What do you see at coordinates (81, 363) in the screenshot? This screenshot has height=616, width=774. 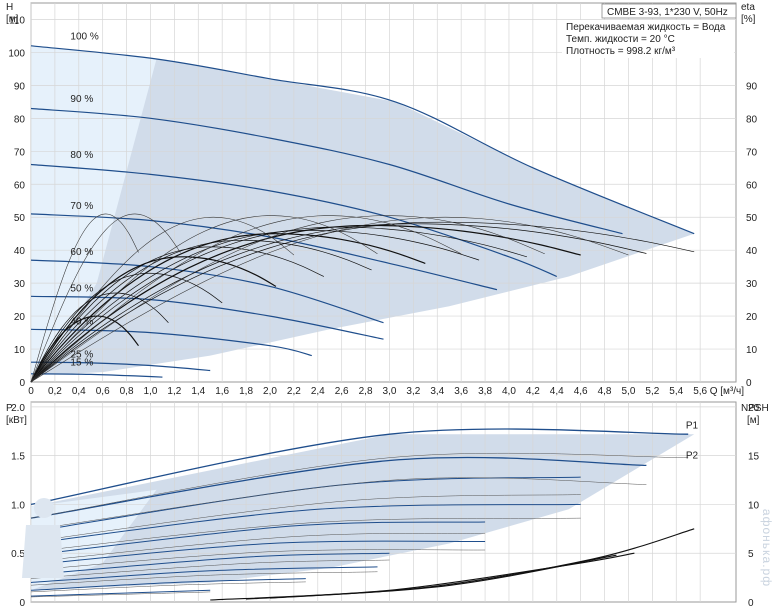 I see `curve-label: 15 %` at bounding box center [81, 363].